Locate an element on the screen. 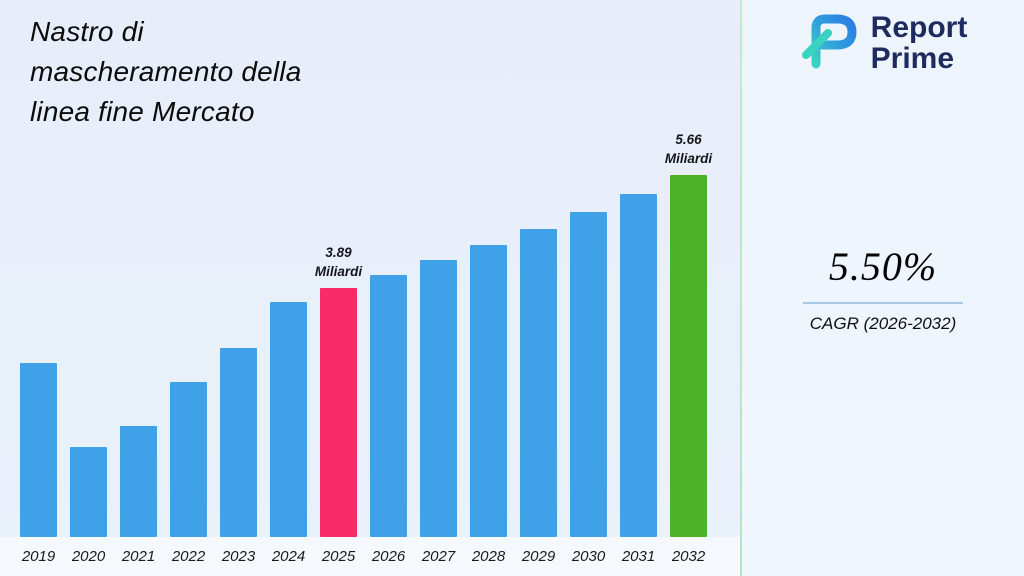 The width and height of the screenshot is (1024, 576). x-axis-label: 2032 is located at coordinates (688, 556).